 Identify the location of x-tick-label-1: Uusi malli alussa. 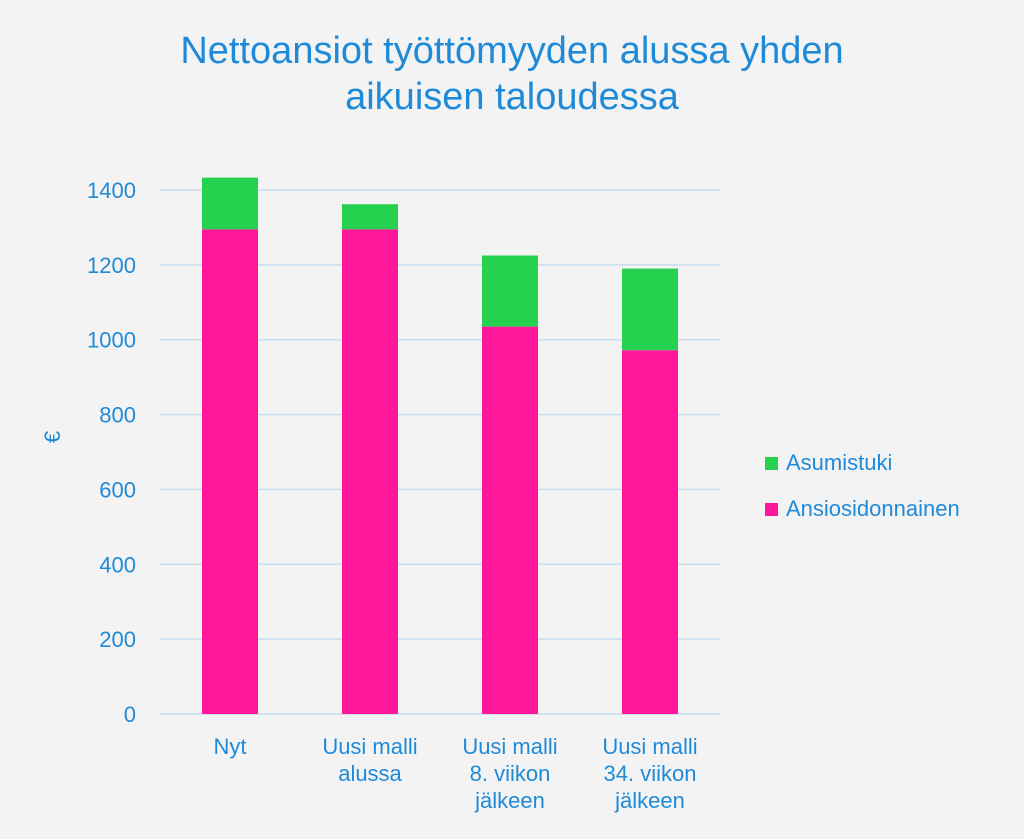
(369, 760).